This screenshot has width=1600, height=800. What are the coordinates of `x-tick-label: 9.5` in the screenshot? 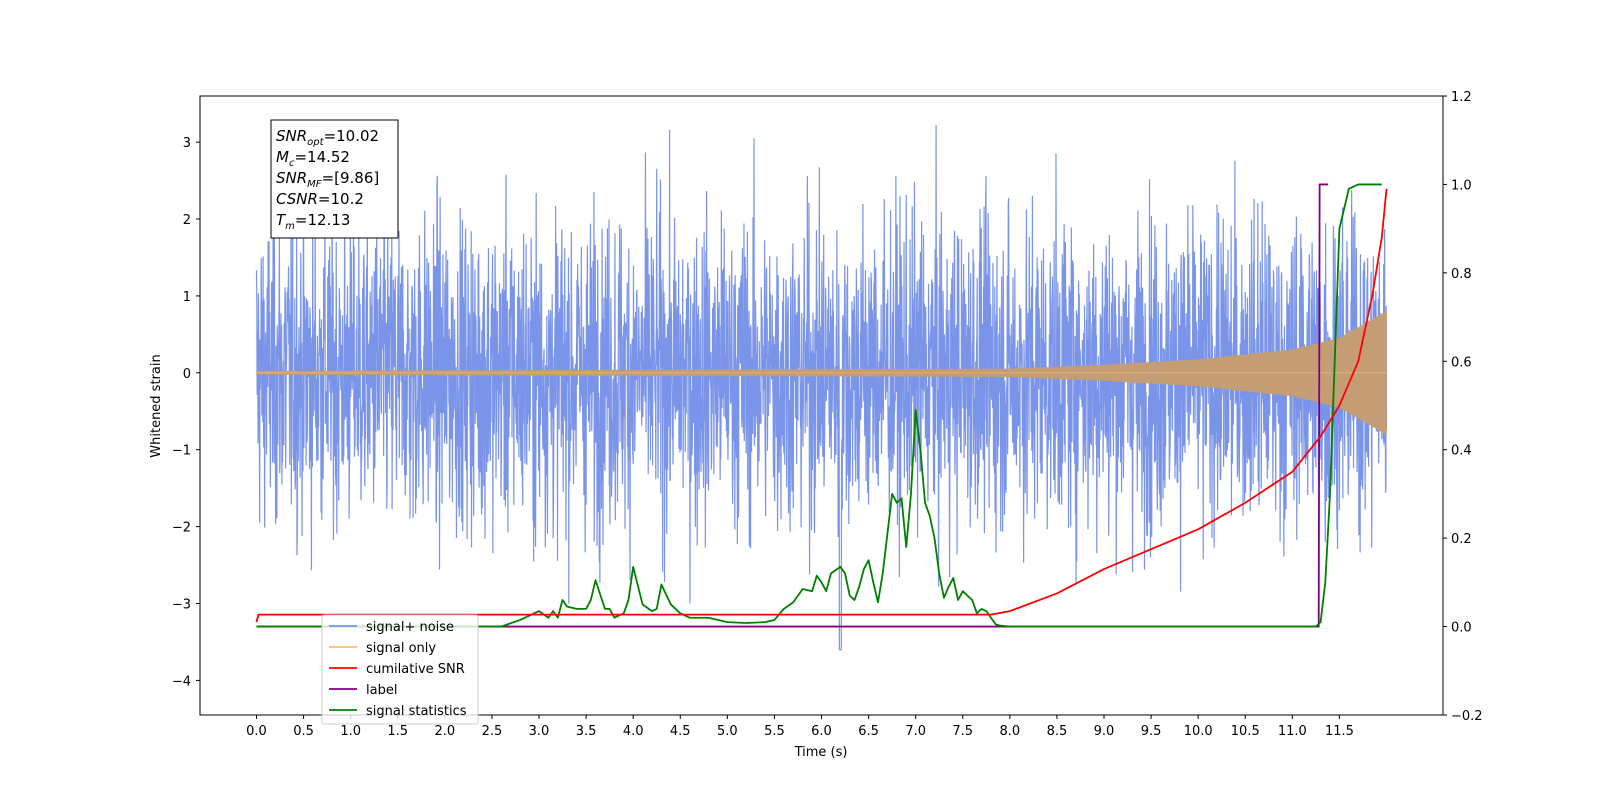 It's located at (1151, 731).